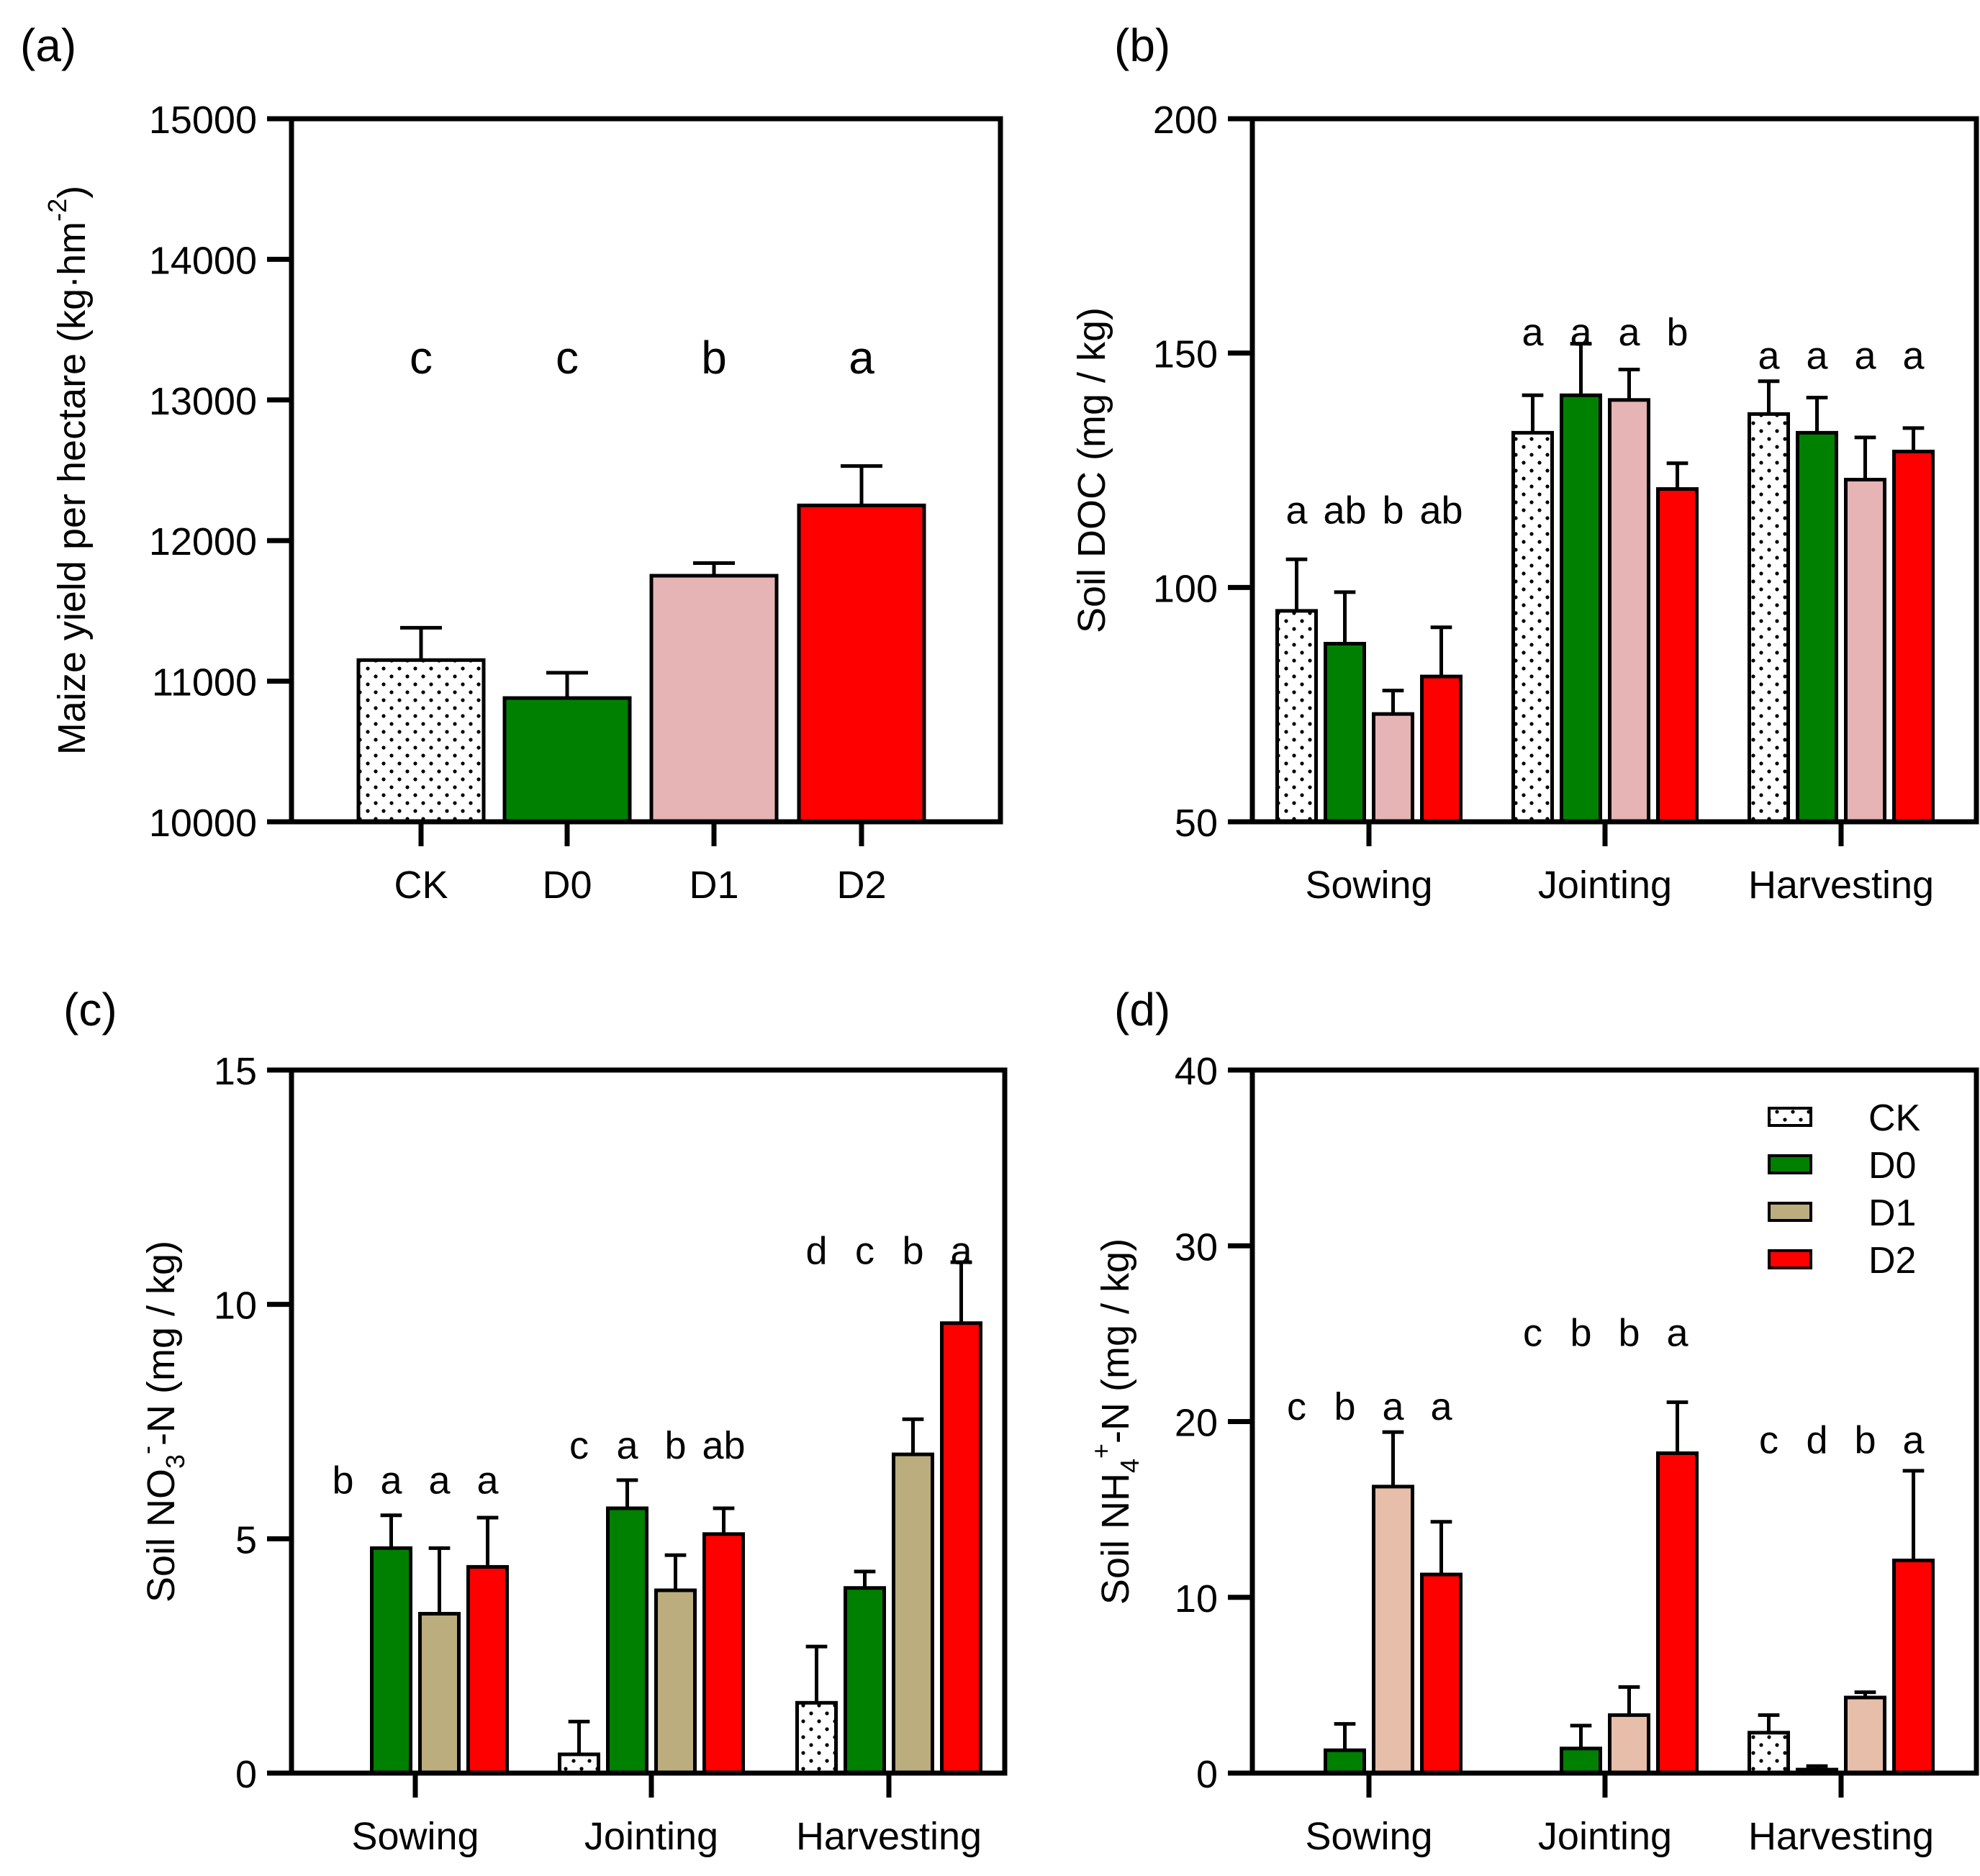  What do you see at coordinates (1196, 1423) in the screenshot?
I see `y-tick-label: 20` at bounding box center [1196, 1423].